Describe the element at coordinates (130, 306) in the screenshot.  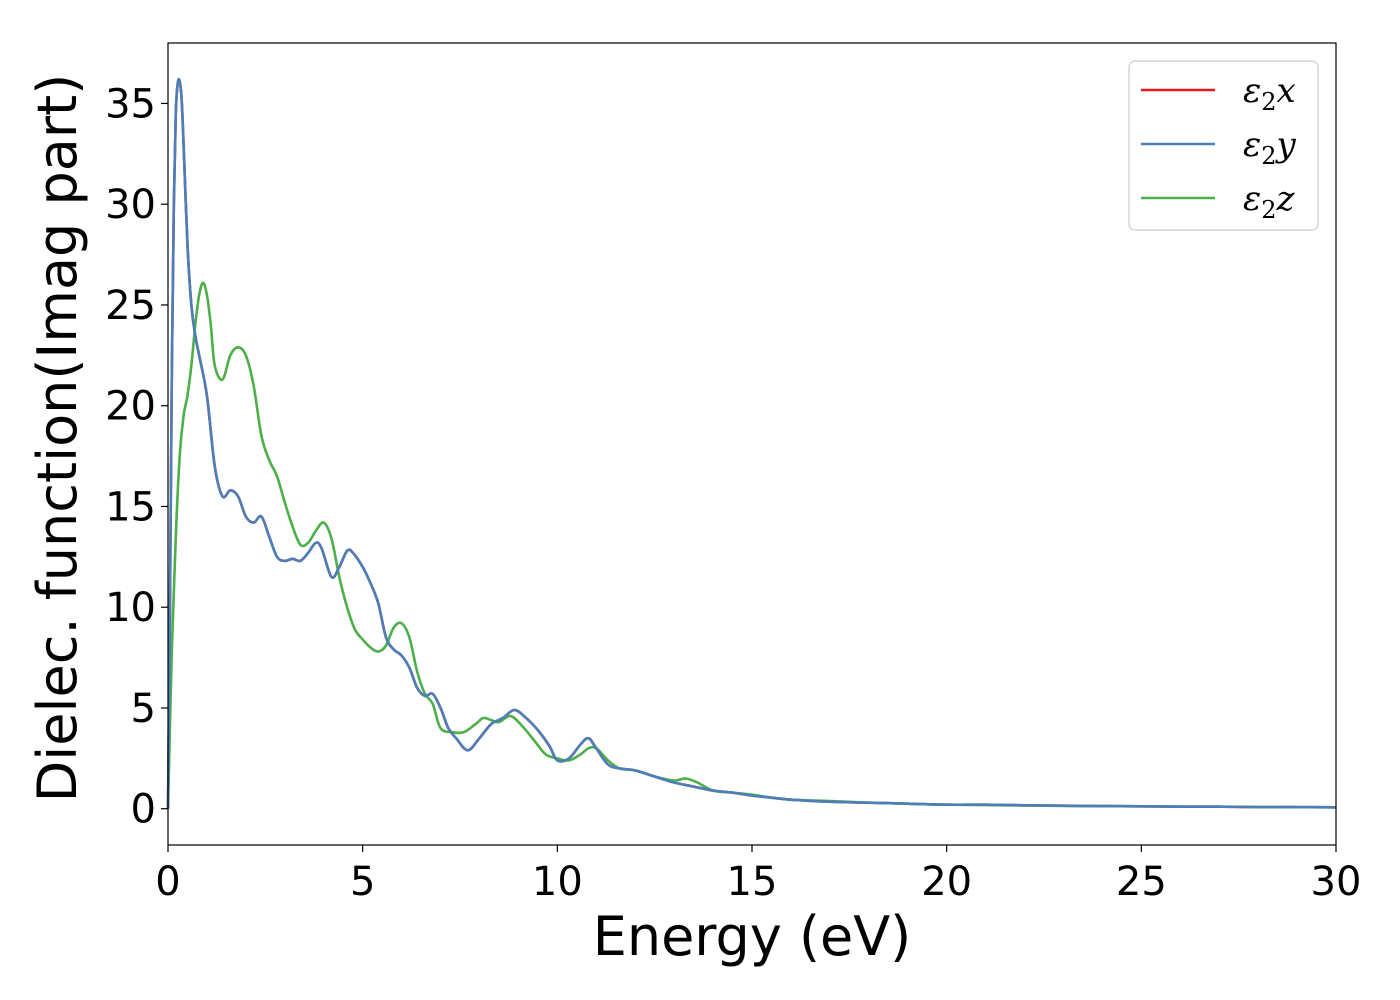
I see `y-tick-label: 25` at that location.